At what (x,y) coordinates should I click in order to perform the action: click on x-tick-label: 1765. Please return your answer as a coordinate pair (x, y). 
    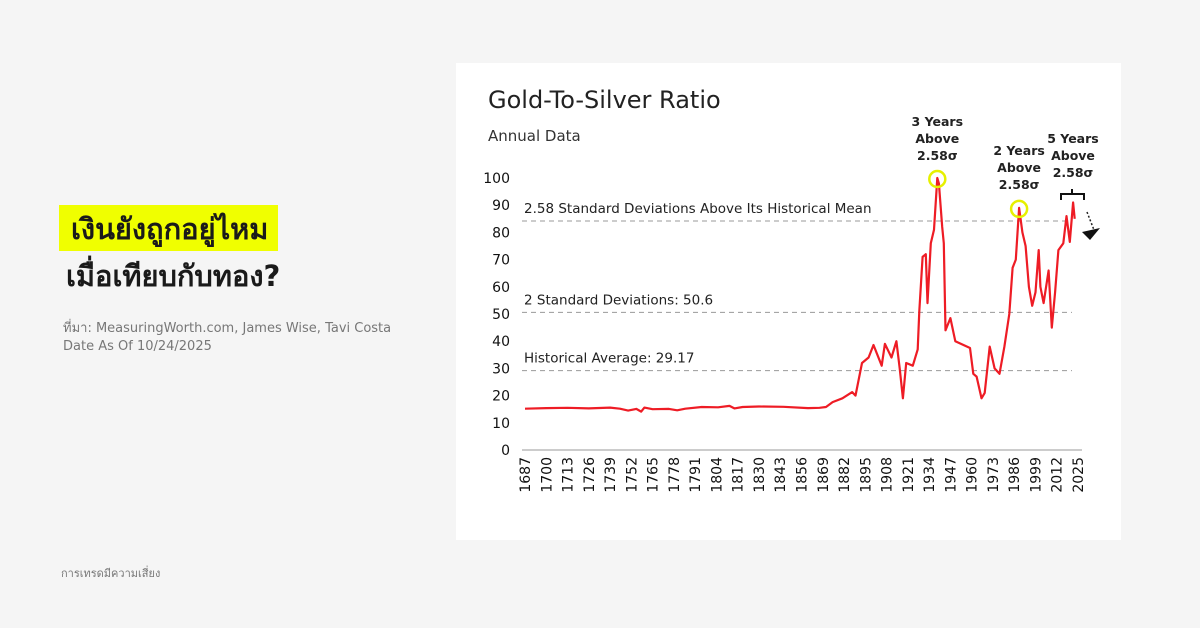
    Looking at the image, I should click on (654, 475).